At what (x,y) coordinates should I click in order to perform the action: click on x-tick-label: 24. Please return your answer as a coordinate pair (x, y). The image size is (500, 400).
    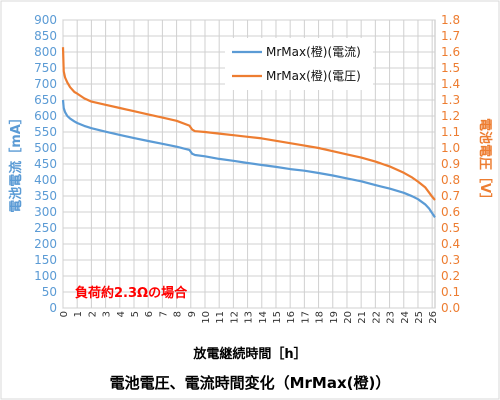
    Looking at the image, I should click on (405, 317).